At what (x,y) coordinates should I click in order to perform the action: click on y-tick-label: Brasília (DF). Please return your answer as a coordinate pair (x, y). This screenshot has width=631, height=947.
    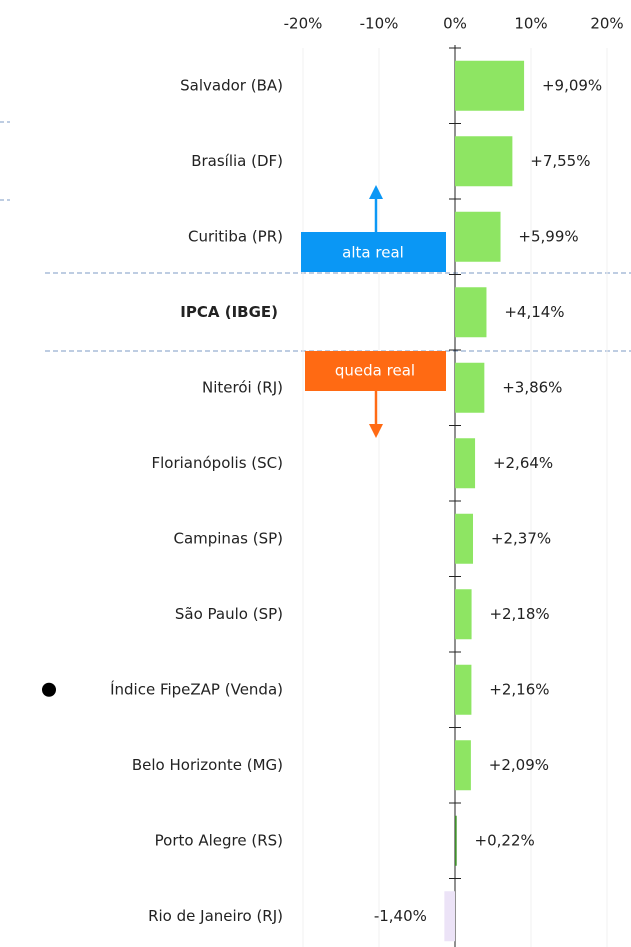
    Looking at the image, I should click on (237, 161).